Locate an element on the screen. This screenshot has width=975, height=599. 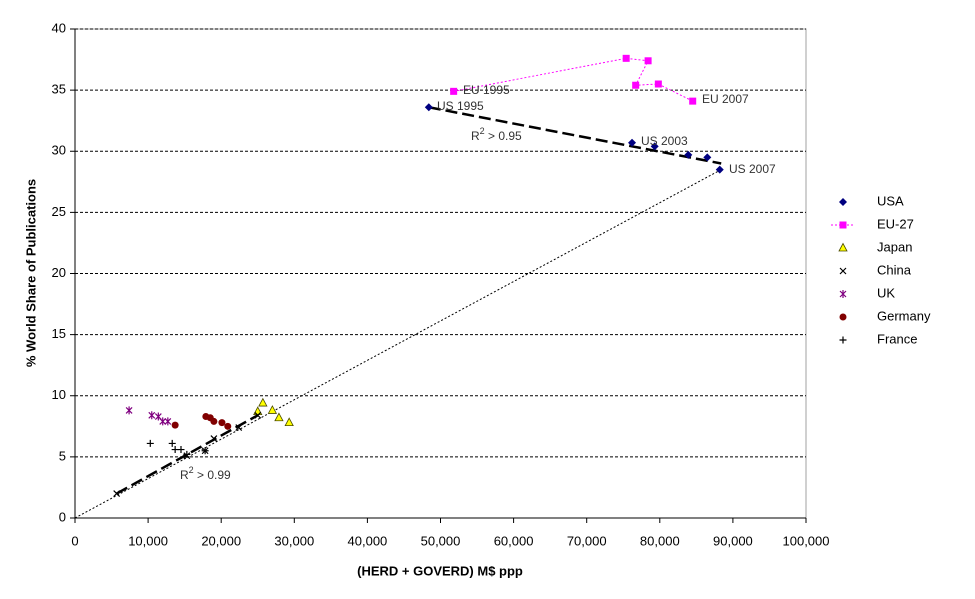
annotation: EU 2007 is located at coordinates (725, 99).